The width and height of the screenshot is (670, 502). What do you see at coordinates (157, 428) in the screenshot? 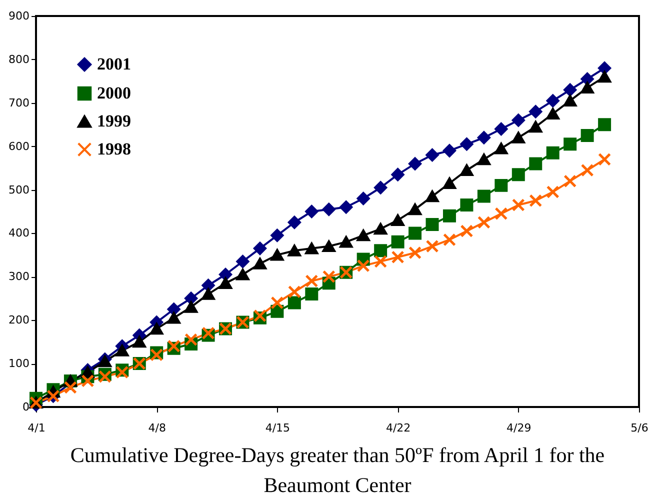
I see `x-tick-label: 4/8` at bounding box center [157, 428].